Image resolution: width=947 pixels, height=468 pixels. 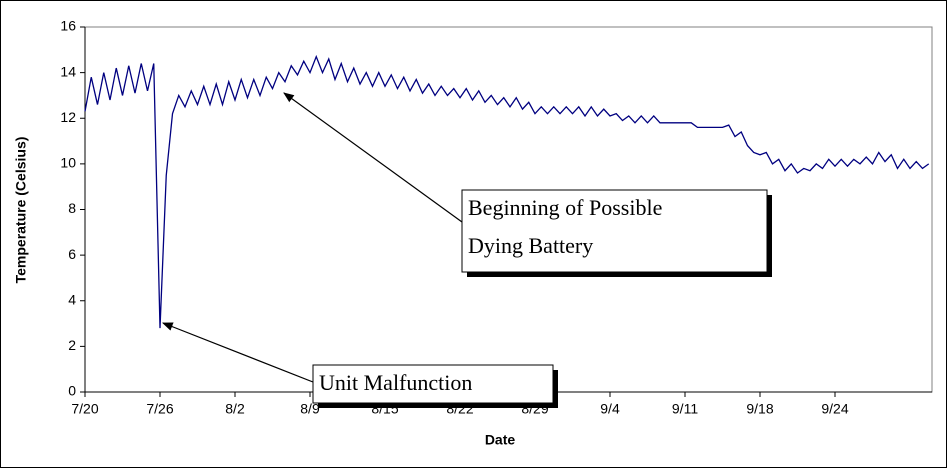 I want to click on annotation-text: Beginning of Possible, so click(x=565, y=207).